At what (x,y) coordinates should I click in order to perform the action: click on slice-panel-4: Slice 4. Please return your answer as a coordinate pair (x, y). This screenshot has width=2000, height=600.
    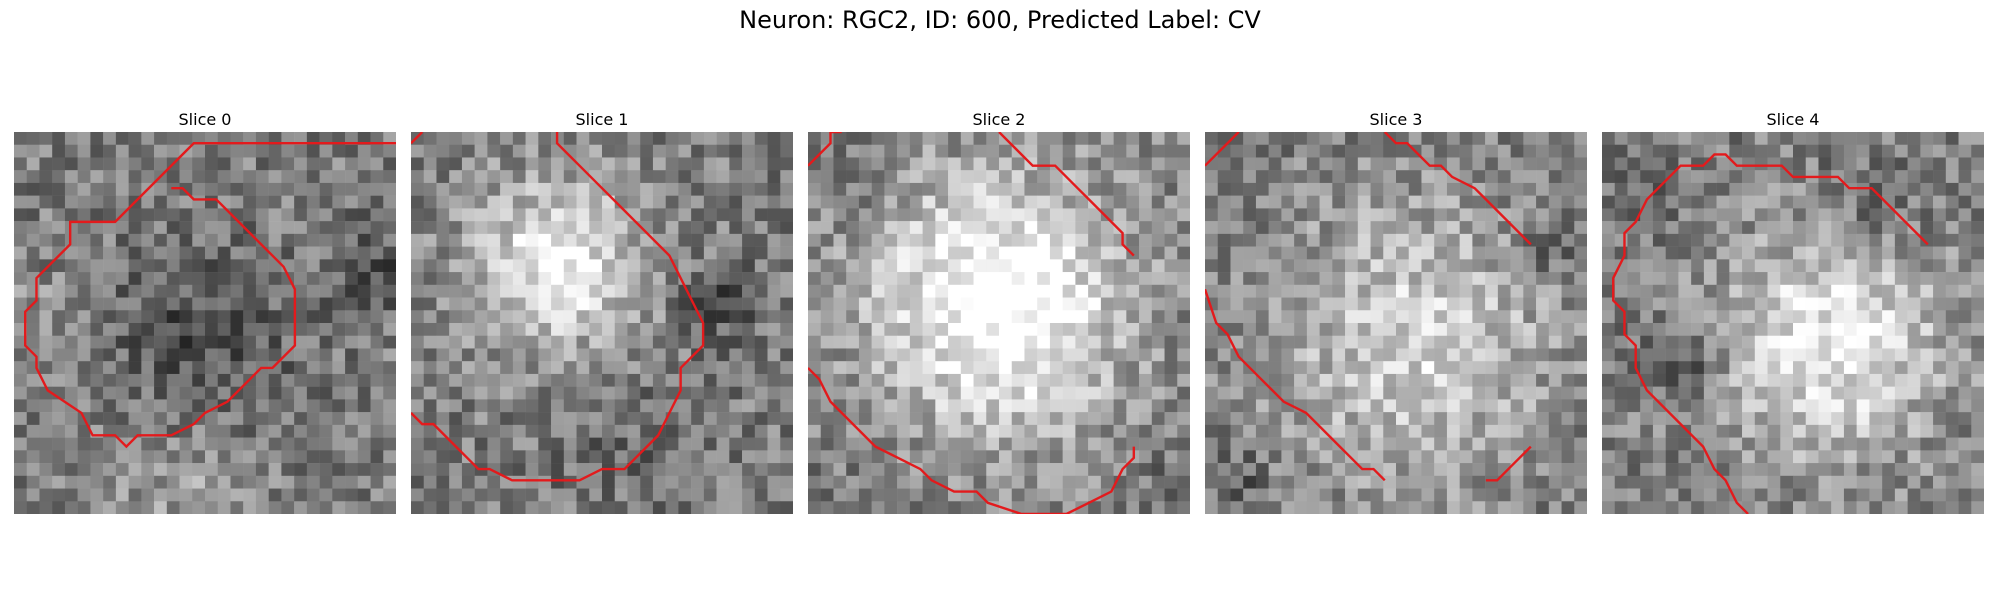
    Looking at the image, I should click on (1793, 311).